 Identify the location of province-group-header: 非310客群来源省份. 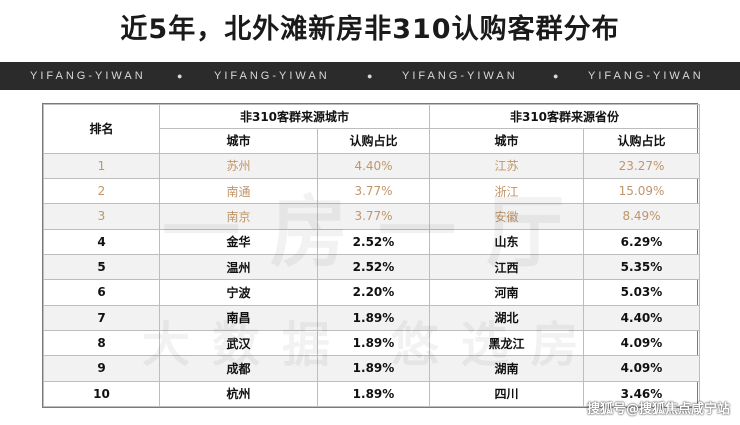
(564, 116).